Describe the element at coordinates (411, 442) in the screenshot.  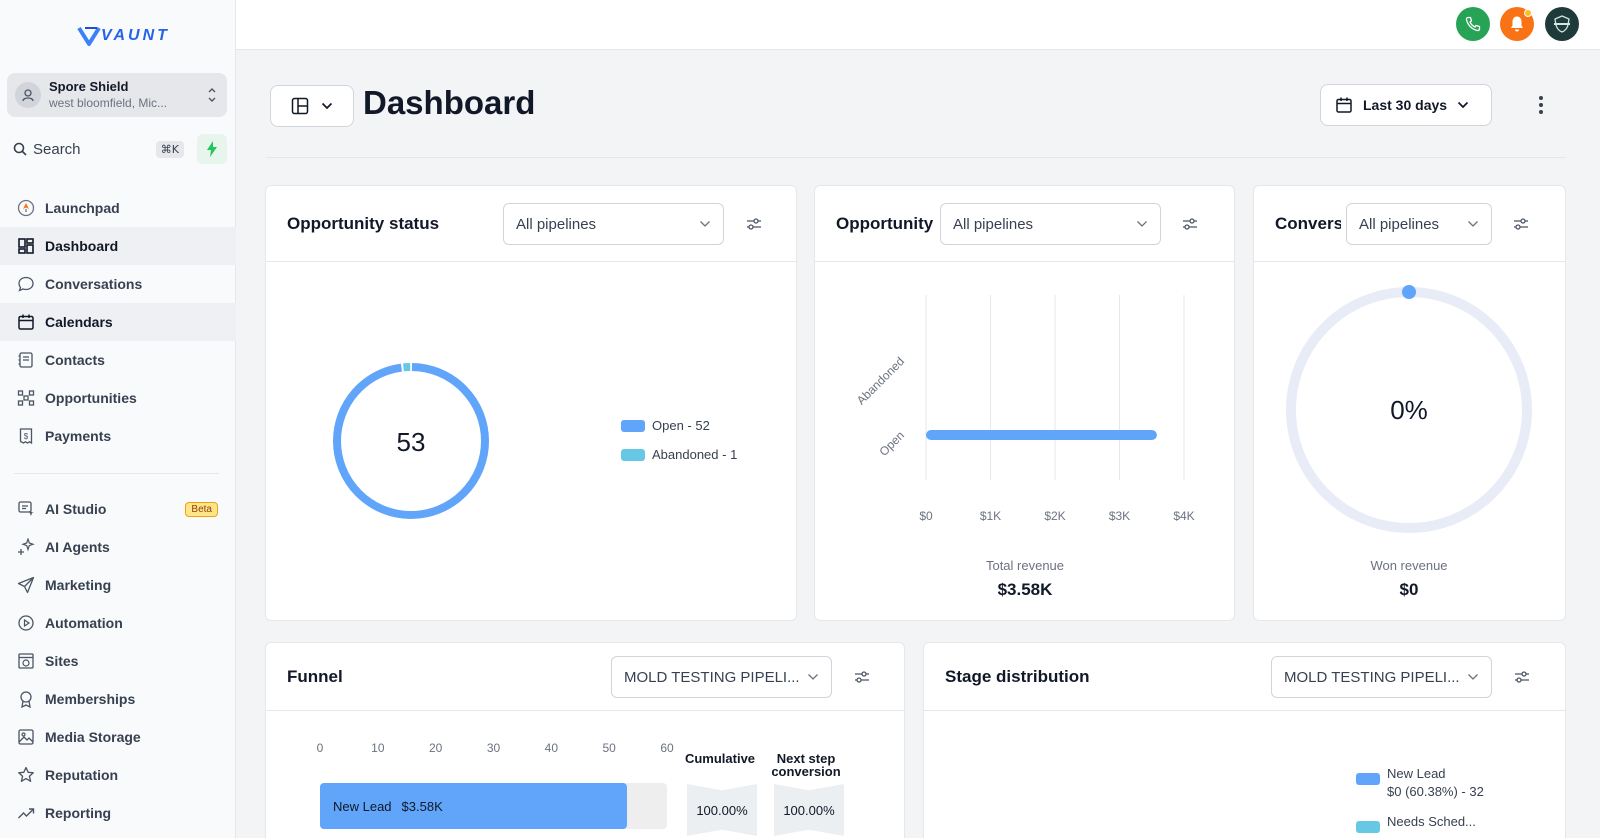
I see `donut-center-total: 53` at that location.